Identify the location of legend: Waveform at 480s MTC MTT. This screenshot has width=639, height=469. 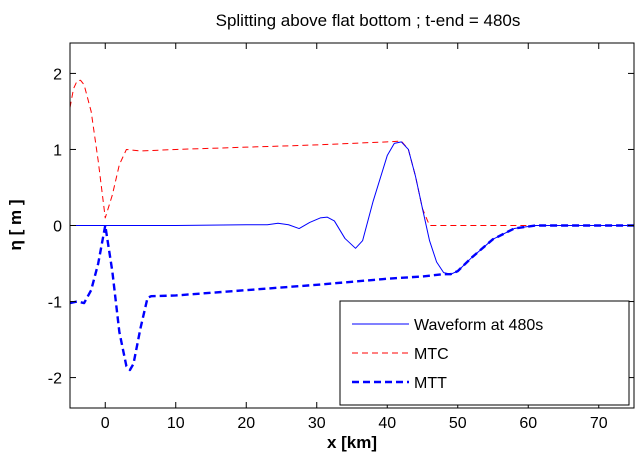
(484, 353).